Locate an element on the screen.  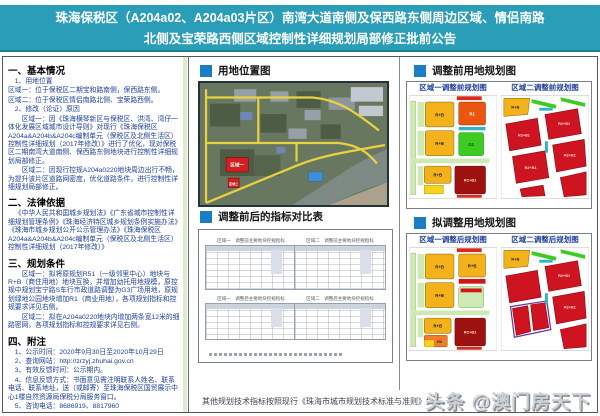
section1-item: 1、用地位置 is located at coordinates (33, 81).